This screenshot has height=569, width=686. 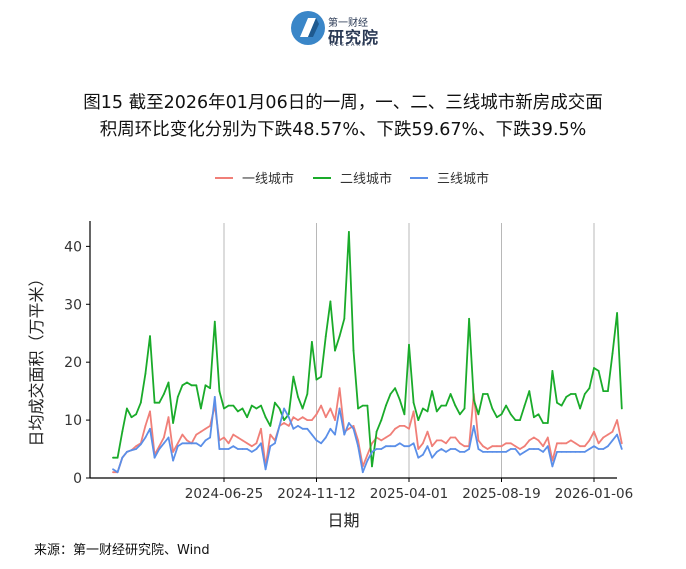 What do you see at coordinates (409, 494) in the screenshot?
I see `x-tick-label: 2025-04-01` at bounding box center [409, 494].